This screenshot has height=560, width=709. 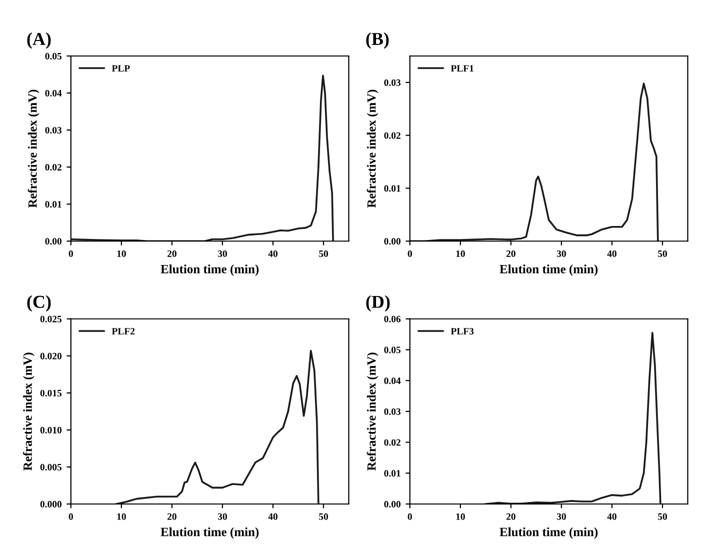 I want to click on chart-title: (A), so click(x=39, y=40).